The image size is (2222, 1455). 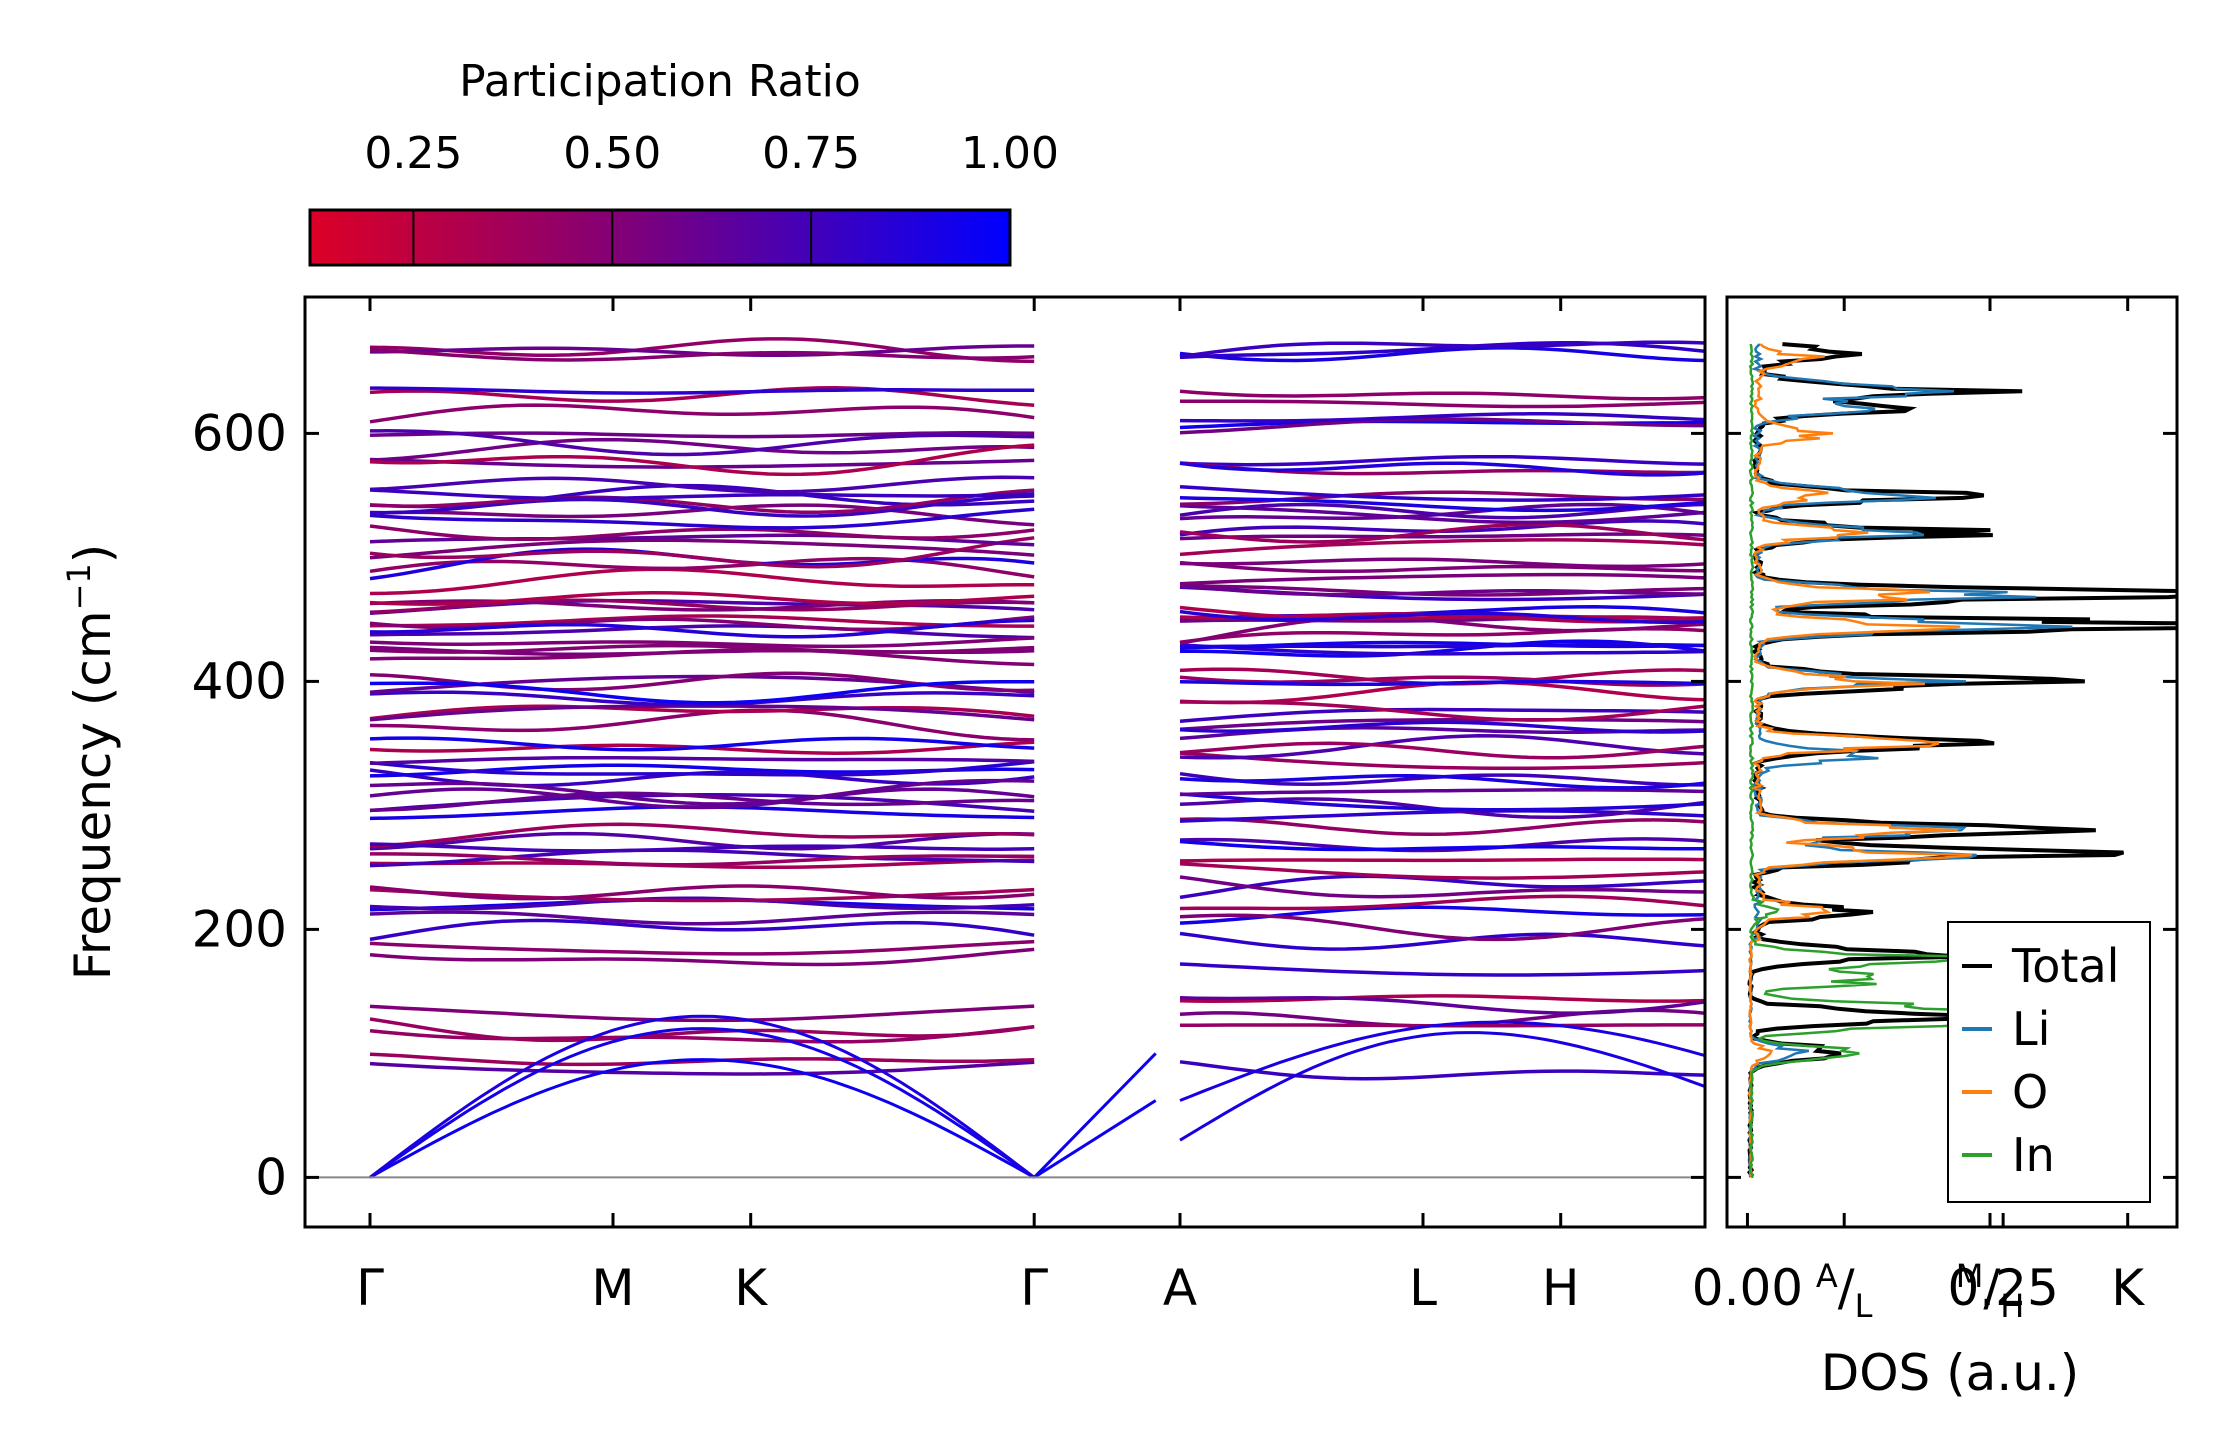 I want to click on colorbar: Participation Ratio 0.25 0.50 0.75 1.00, so click(x=683, y=161).